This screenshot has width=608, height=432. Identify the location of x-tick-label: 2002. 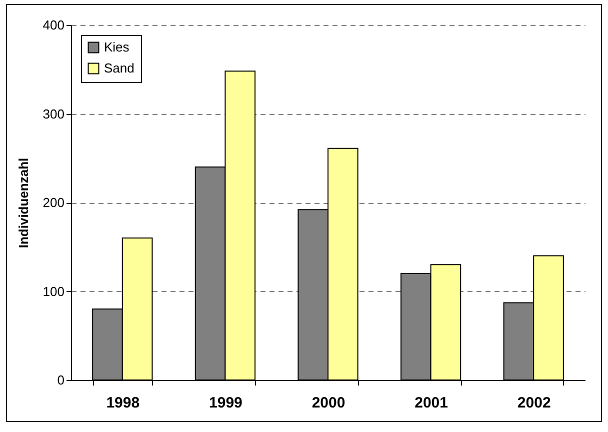
(534, 403).